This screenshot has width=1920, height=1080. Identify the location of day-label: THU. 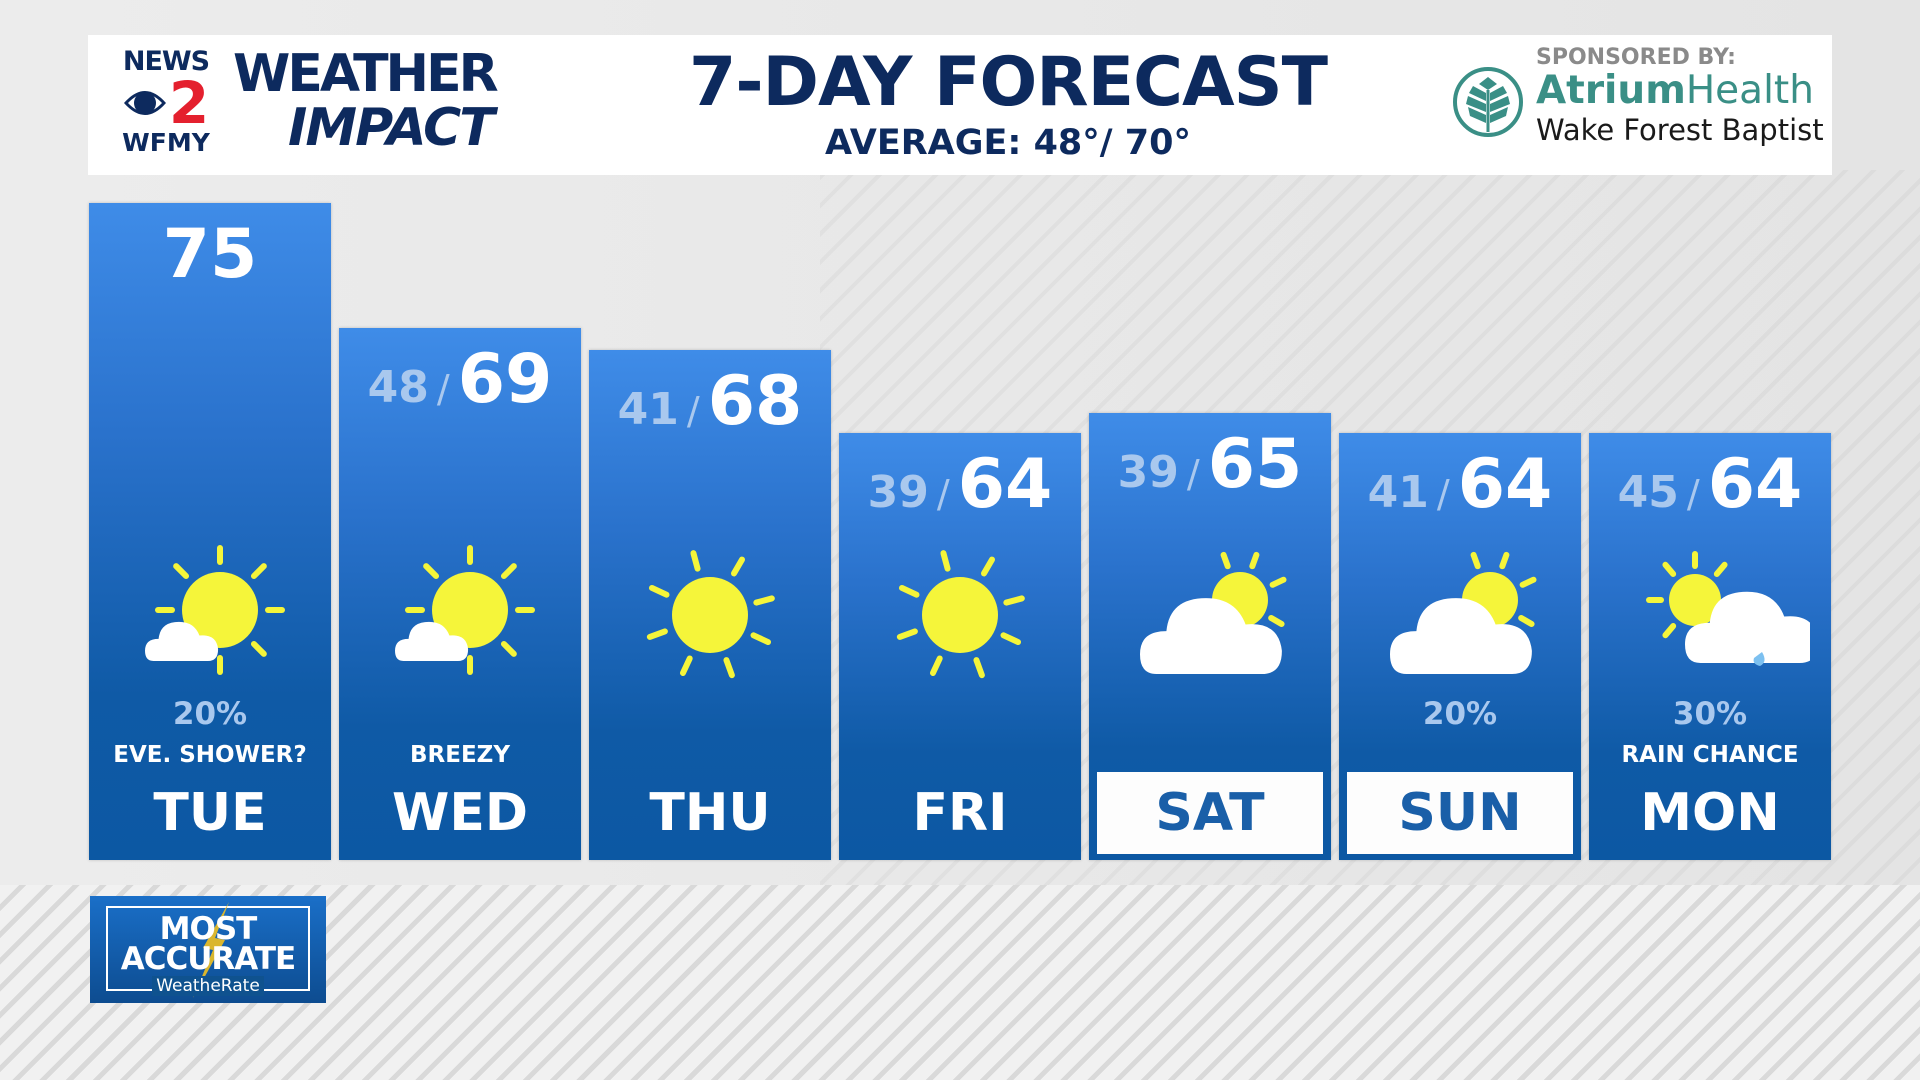
(710, 813).